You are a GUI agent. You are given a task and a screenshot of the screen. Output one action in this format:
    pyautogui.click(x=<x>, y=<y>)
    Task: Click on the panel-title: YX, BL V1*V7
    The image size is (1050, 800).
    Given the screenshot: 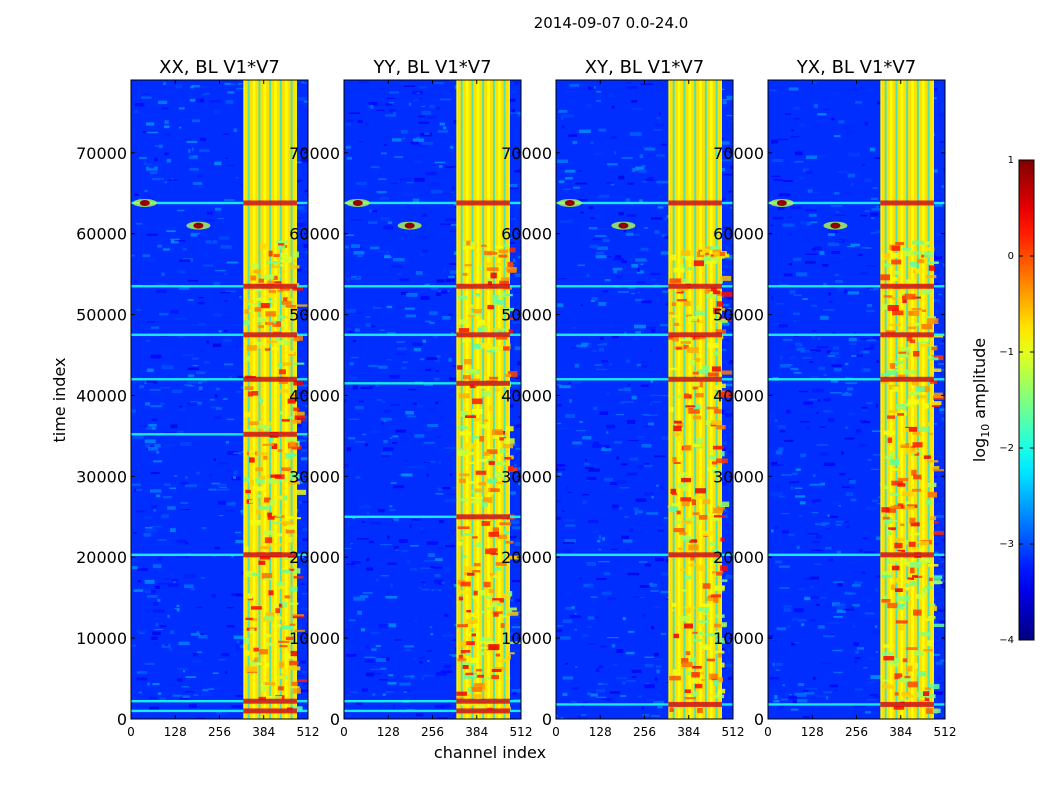 What is the action you would take?
    pyautogui.click(x=856, y=67)
    